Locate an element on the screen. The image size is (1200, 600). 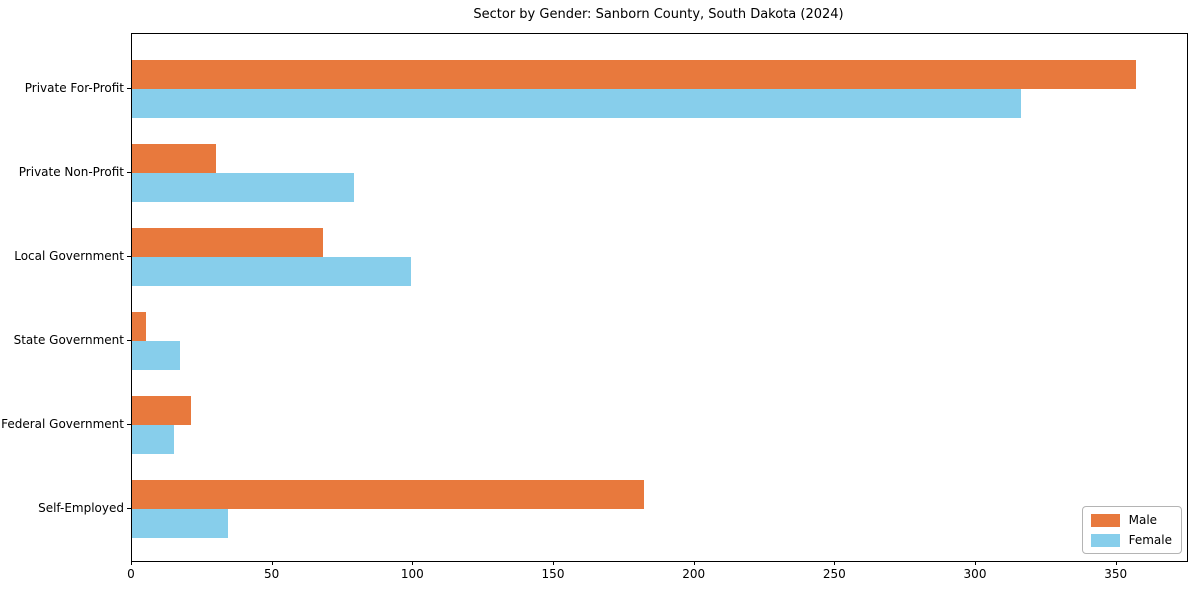
legend-label: Male is located at coordinates (1143, 520).